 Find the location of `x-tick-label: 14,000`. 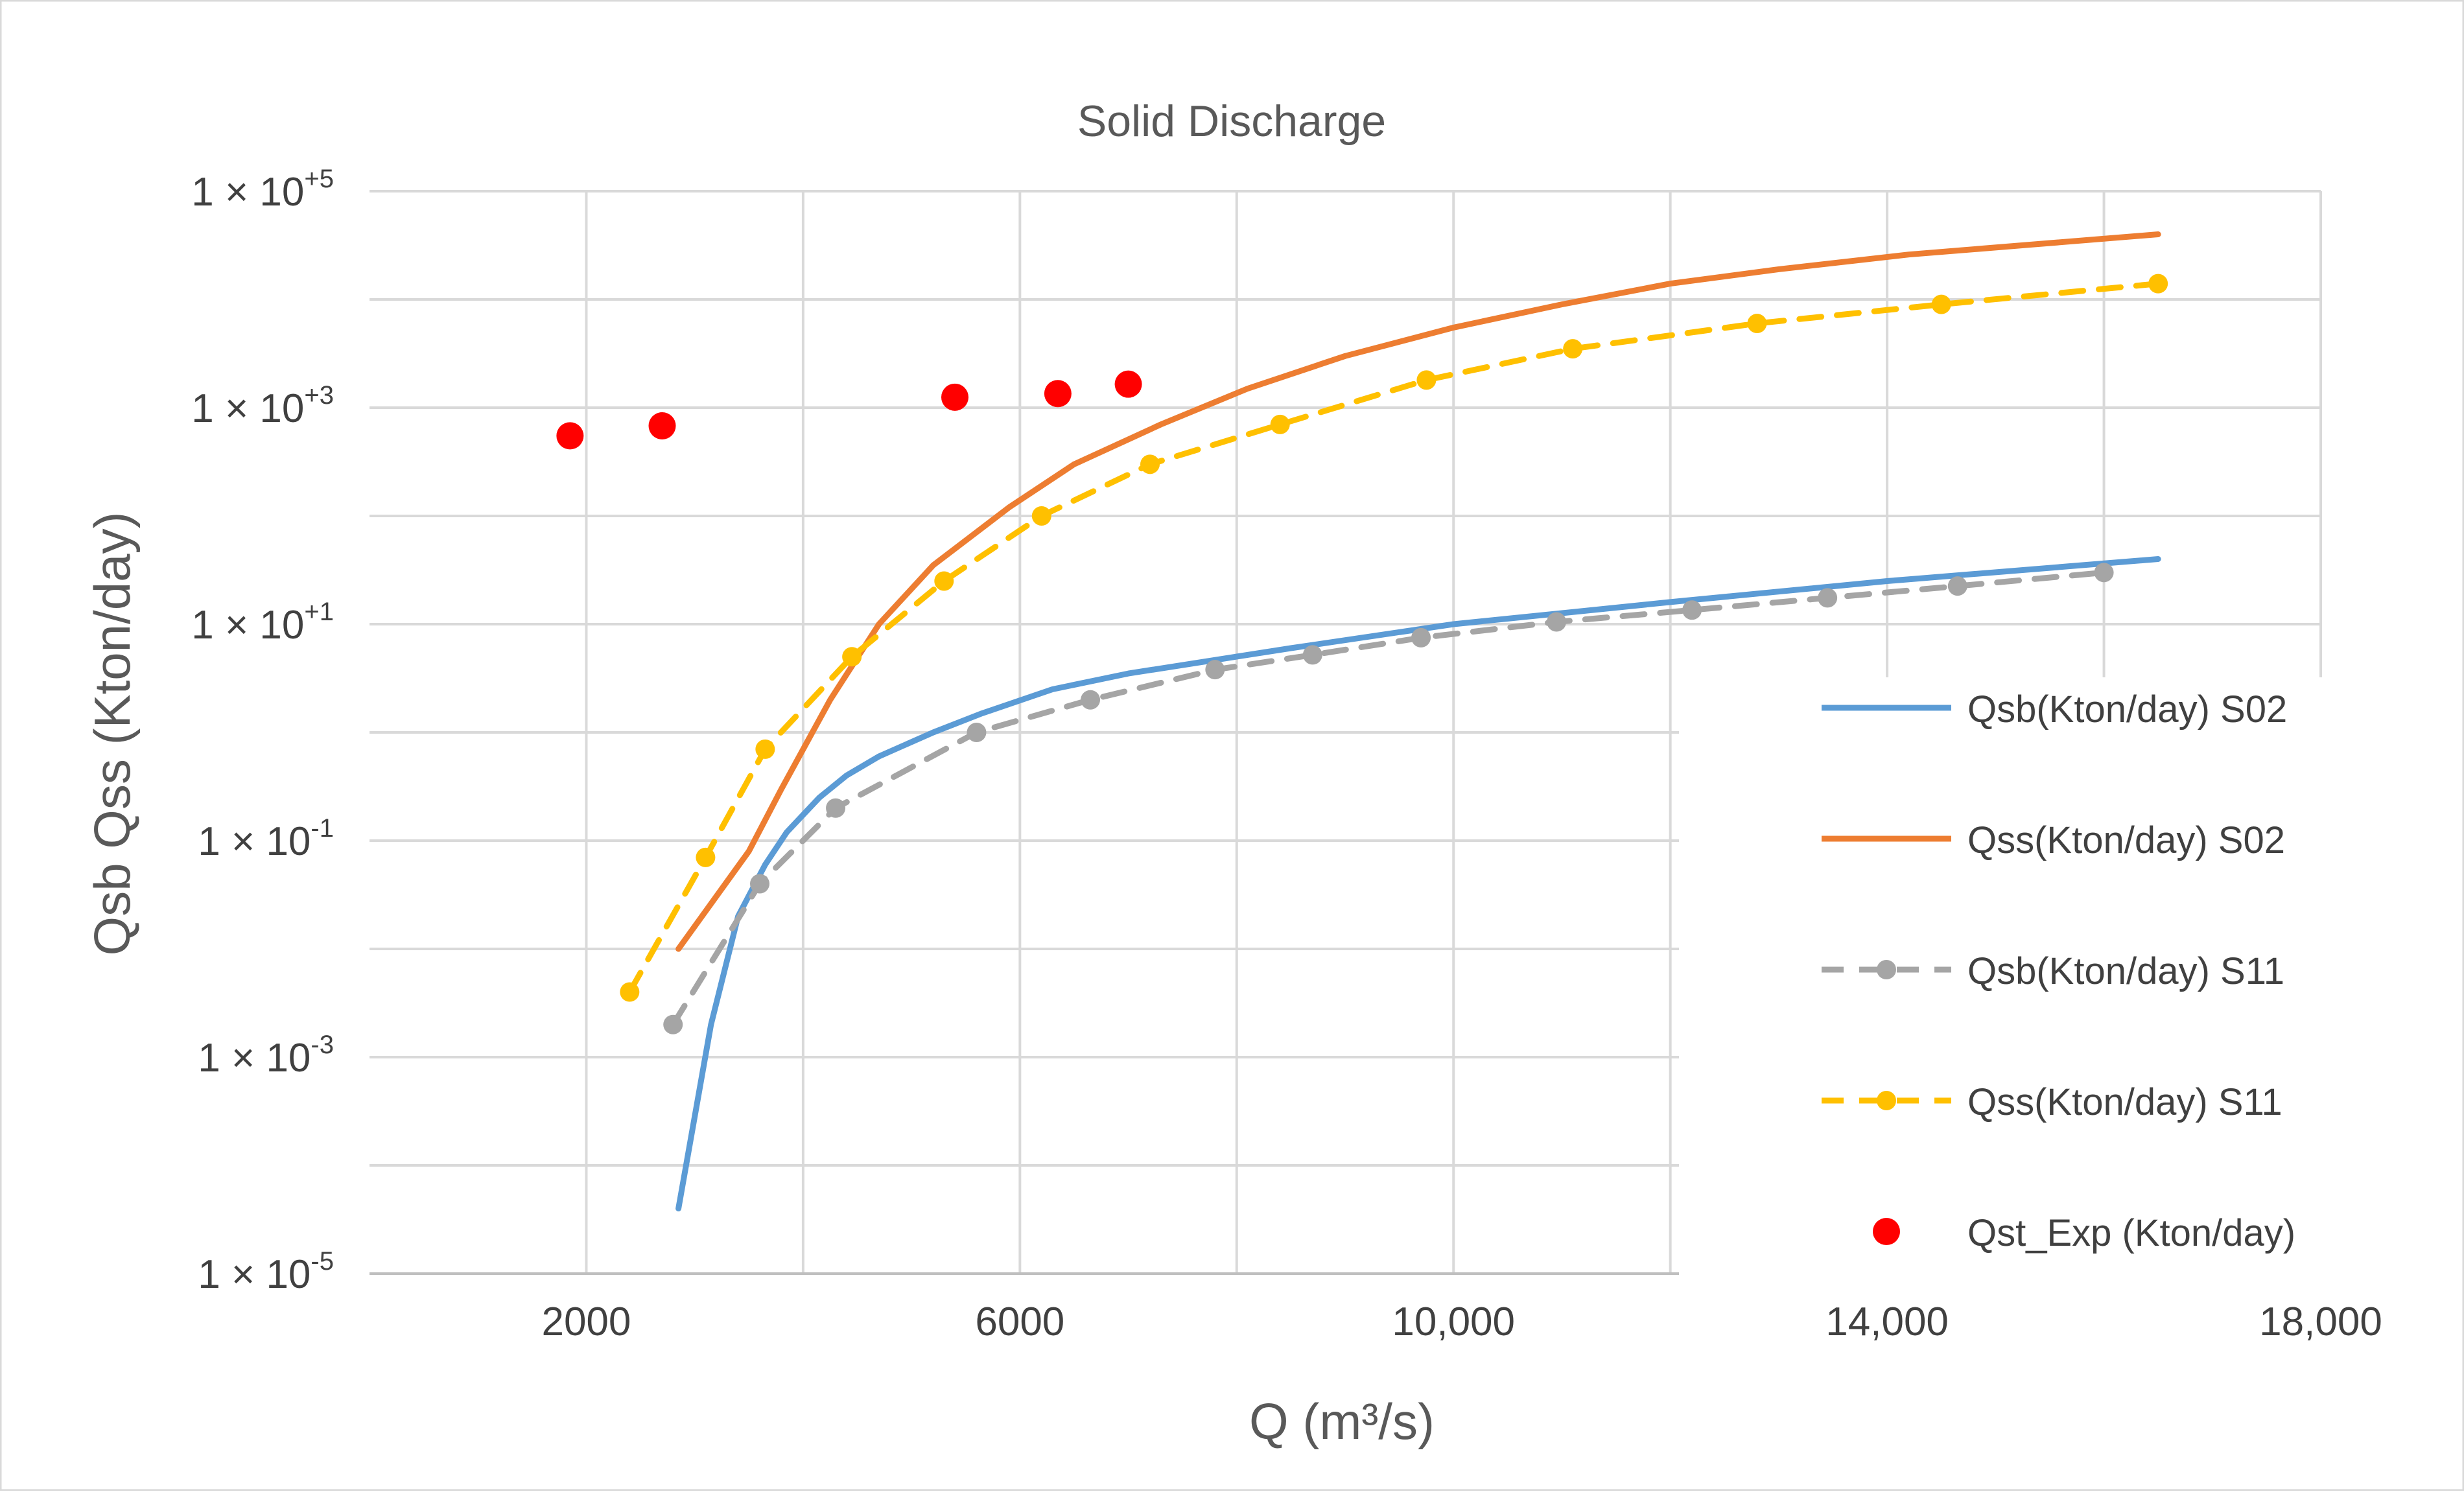

x-tick-label: 14,000 is located at coordinates (1887, 1322).